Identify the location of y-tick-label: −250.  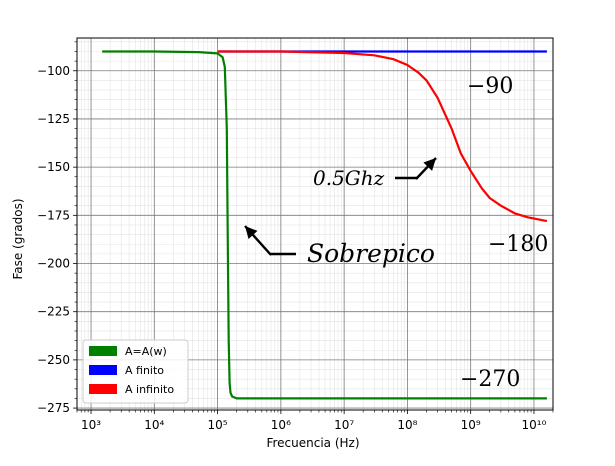
(53, 360).